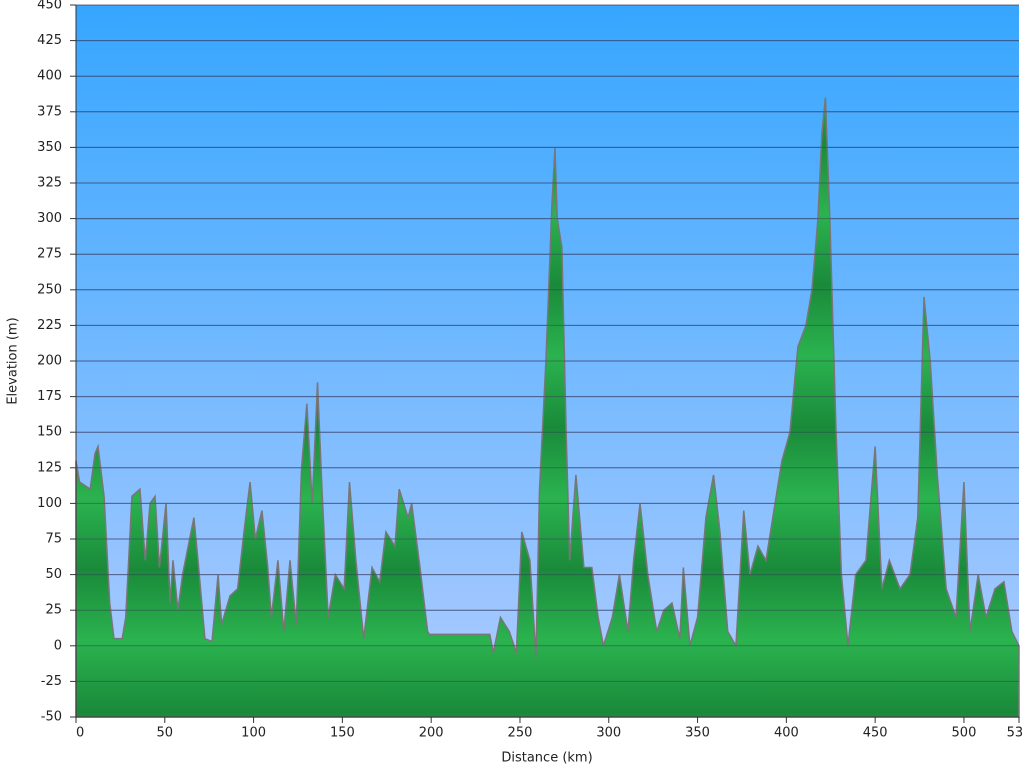 This screenshot has width=1024, height=768. What do you see at coordinates (49, 254) in the screenshot?
I see `y-tick-label: 275` at bounding box center [49, 254].